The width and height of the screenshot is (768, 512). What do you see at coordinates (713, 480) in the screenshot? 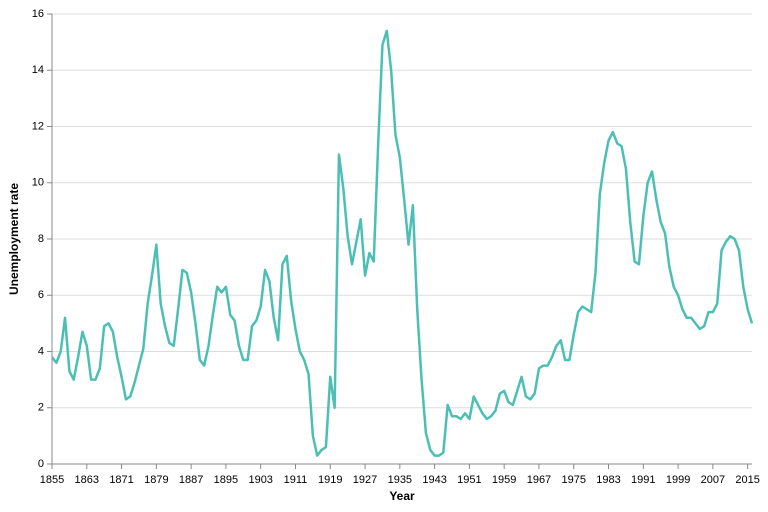
I see `x-tick-label: 2007` at bounding box center [713, 480].